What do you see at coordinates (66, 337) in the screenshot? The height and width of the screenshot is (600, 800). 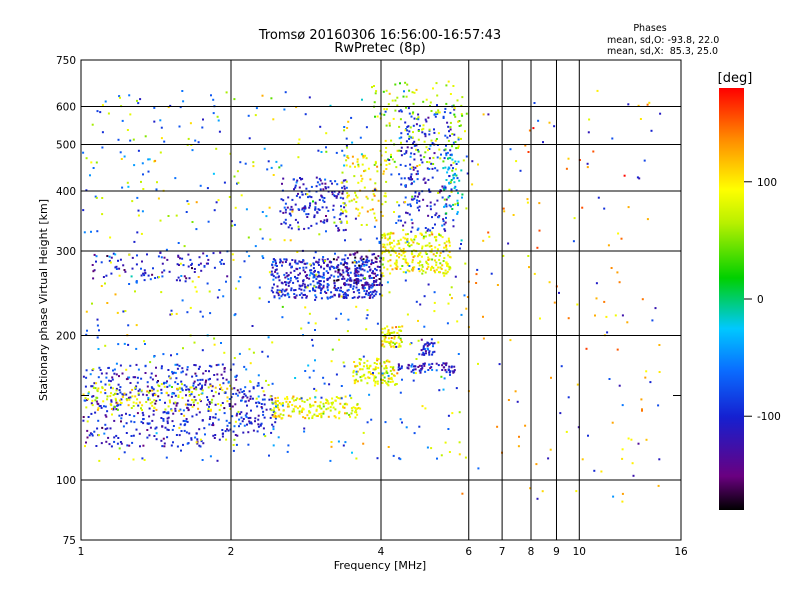 I see `y-tick-label: 200` at bounding box center [66, 337].